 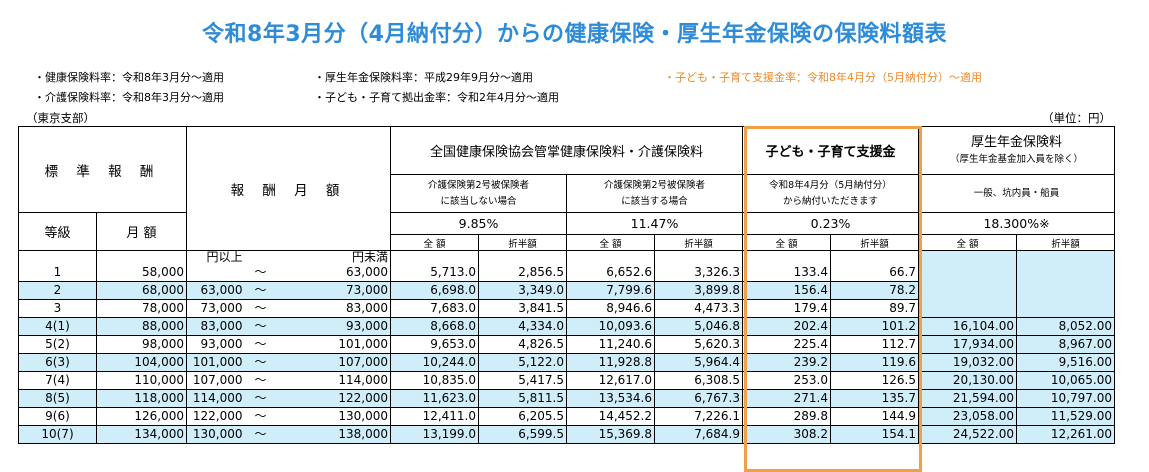 I want to click on care-half-cell: 3,899.8, so click(x=698, y=290).